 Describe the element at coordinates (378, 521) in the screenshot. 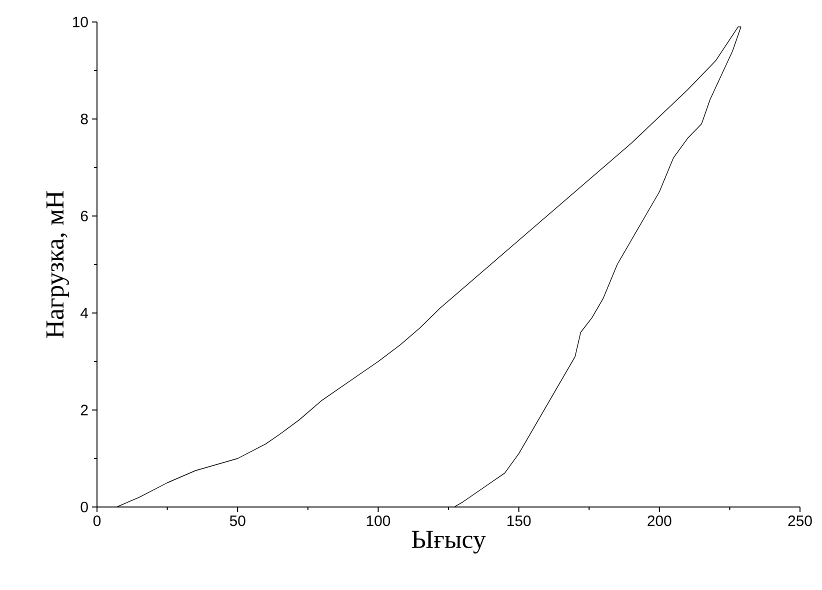

I see `x-tick-label: 100` at that location.